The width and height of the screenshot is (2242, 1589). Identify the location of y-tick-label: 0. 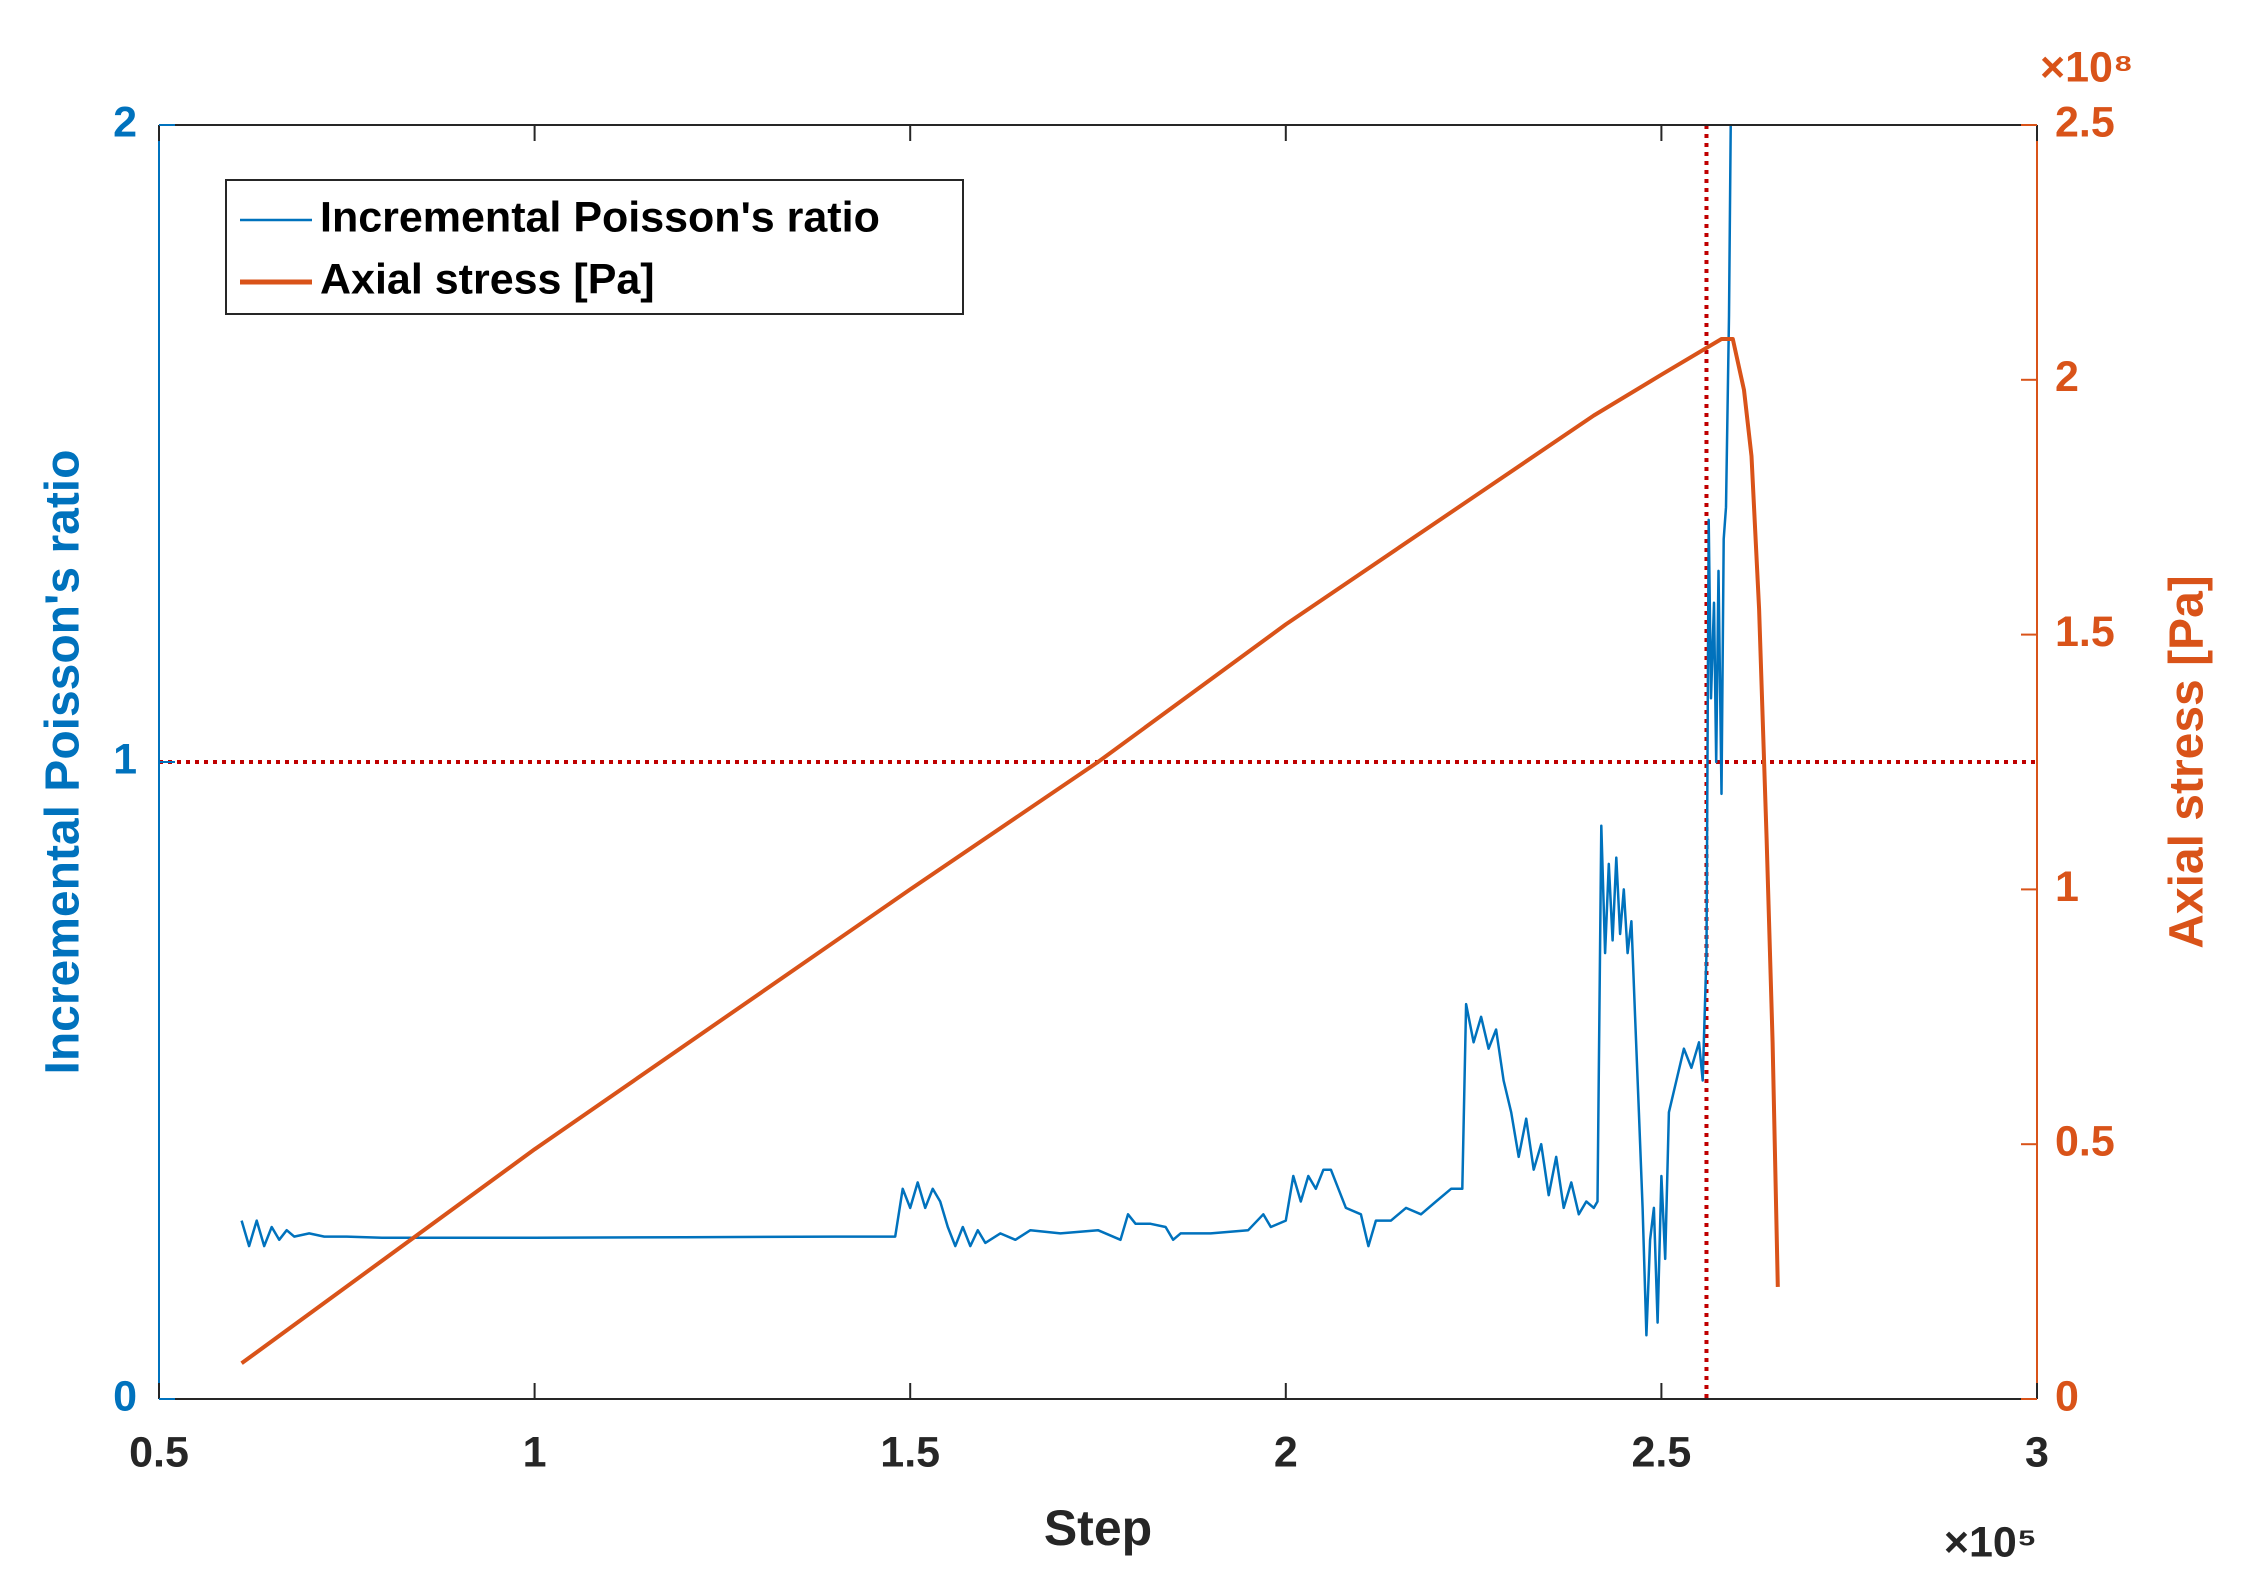
(125, 1396).